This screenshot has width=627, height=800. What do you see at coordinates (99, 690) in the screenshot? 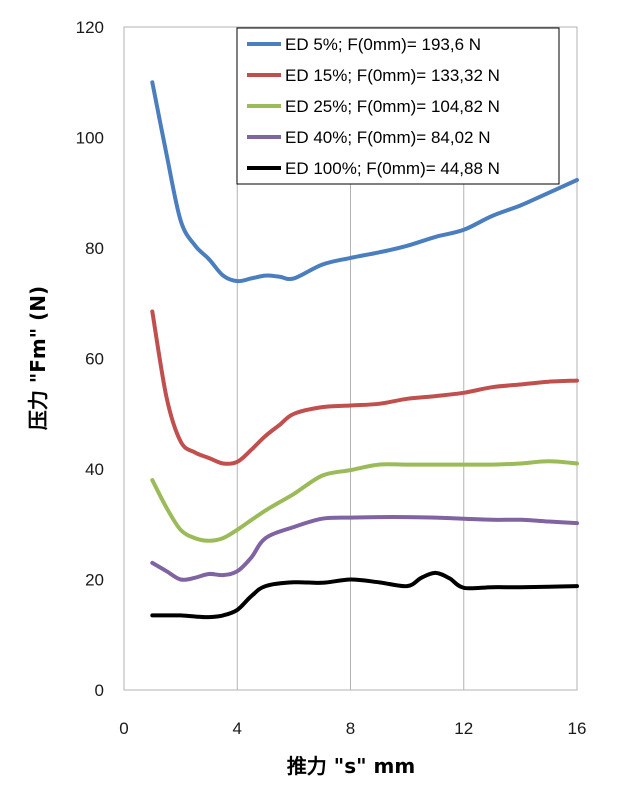
I see `y-tick-label: 0` at bounding box center [99, 690].